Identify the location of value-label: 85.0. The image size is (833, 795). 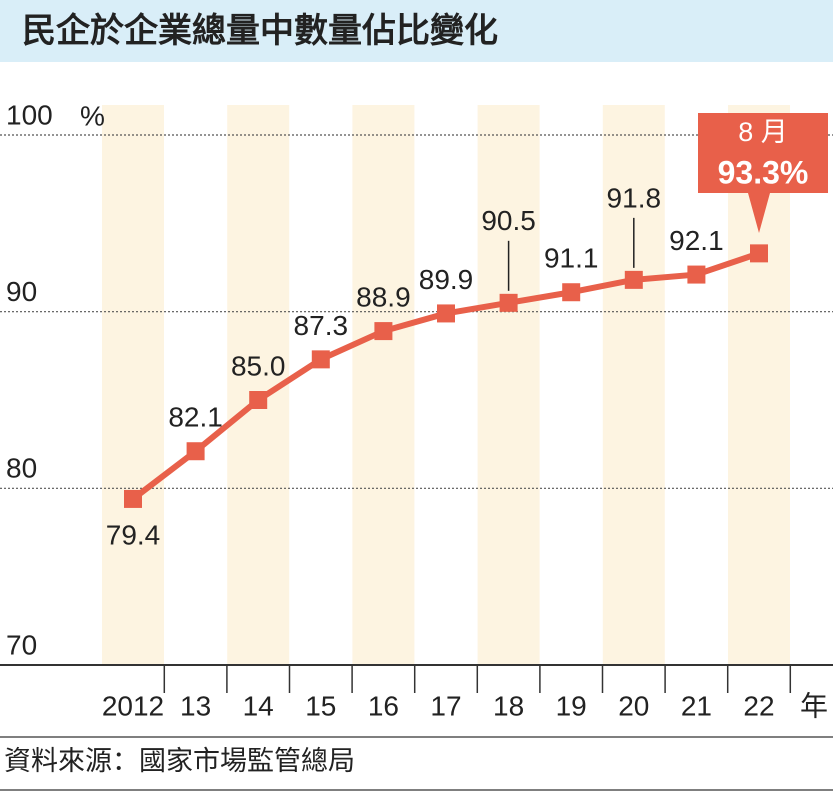
(258, 365).